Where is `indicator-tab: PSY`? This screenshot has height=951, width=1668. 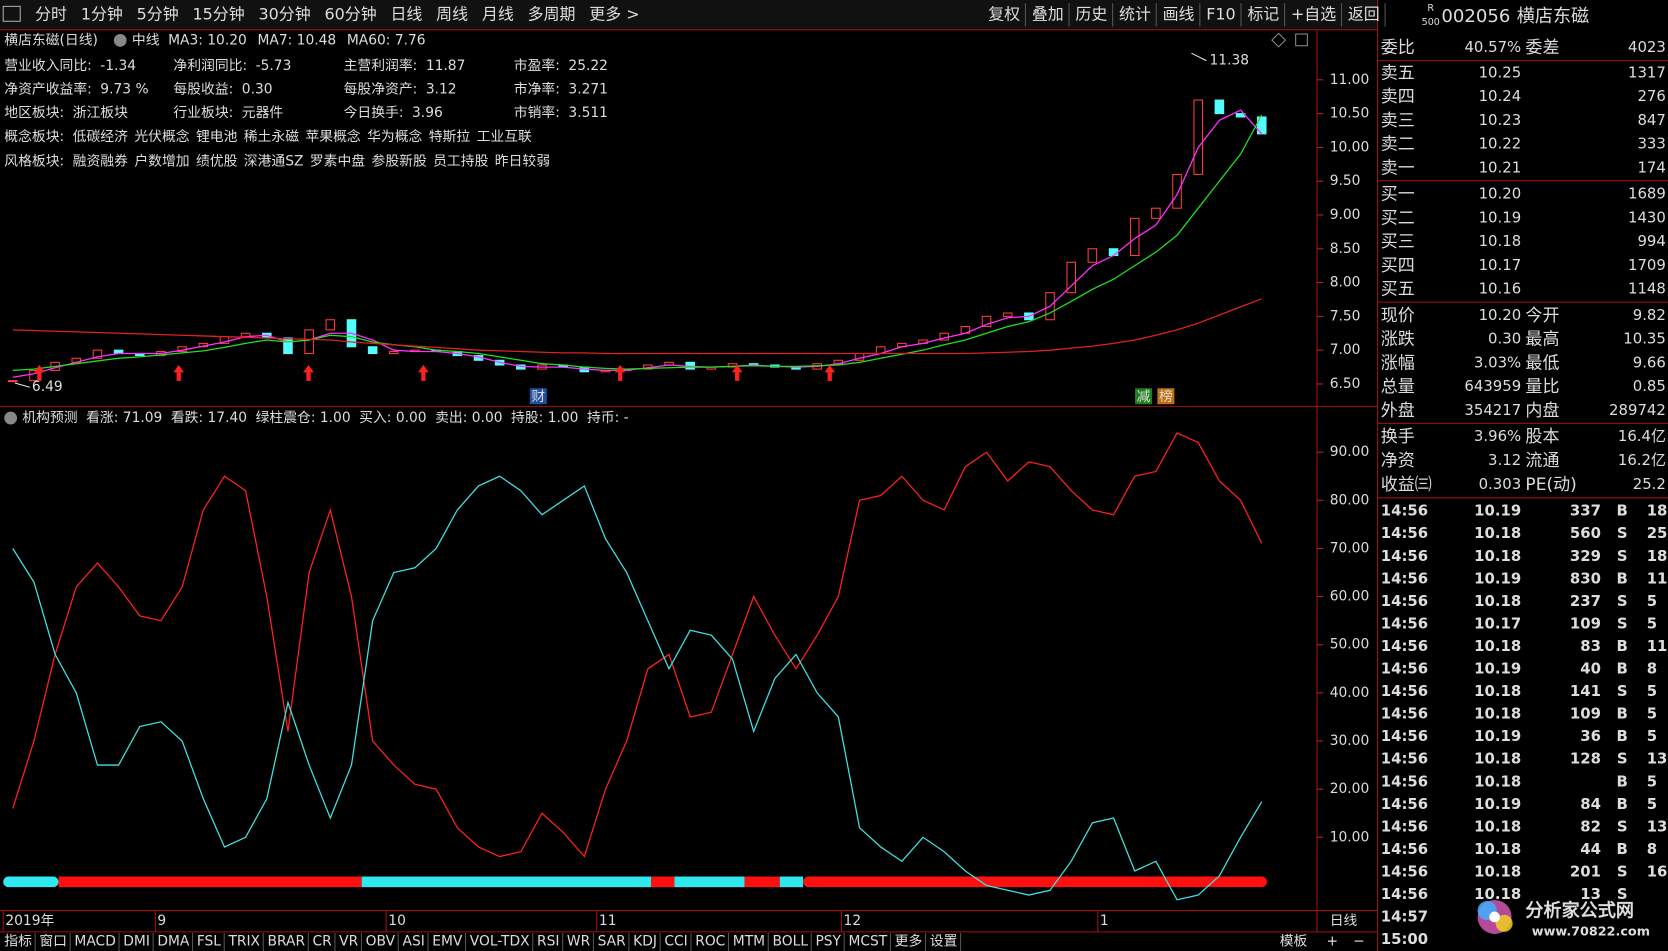
indicator-tab: PSY is located at coordinates (828, 941).